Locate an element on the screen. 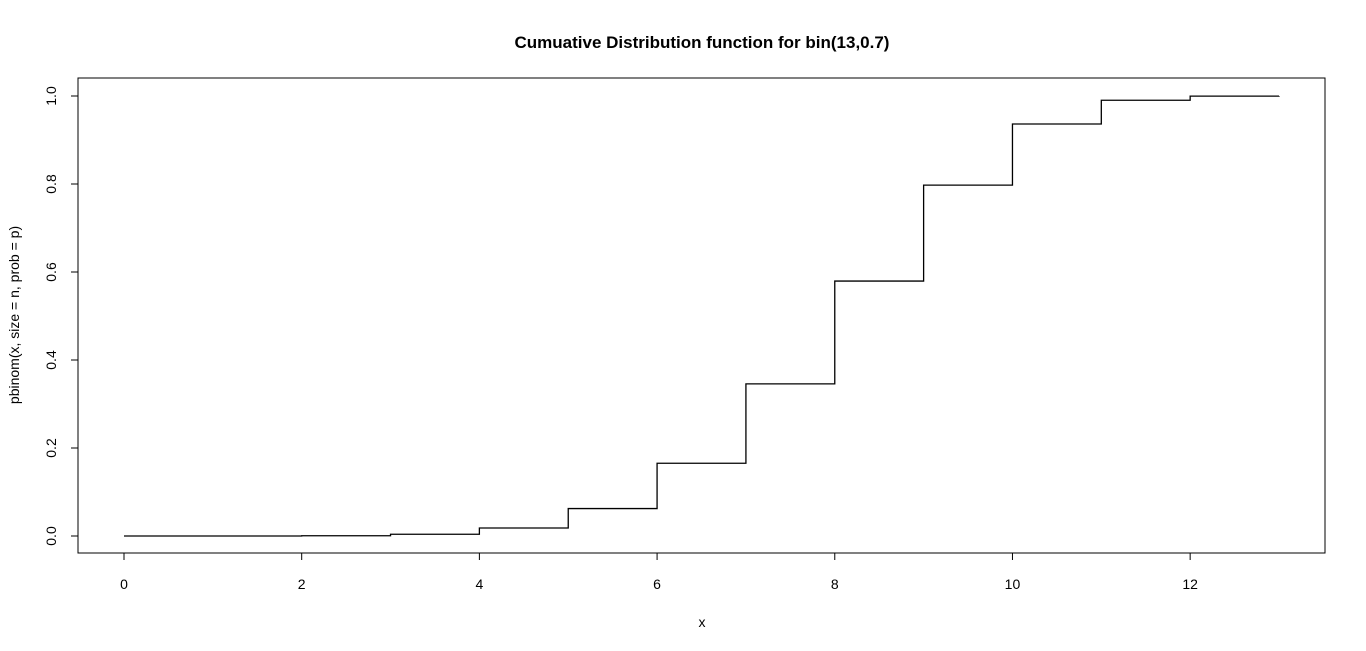  y-tick-label: 0.0 is located at coordinates (51, 536).